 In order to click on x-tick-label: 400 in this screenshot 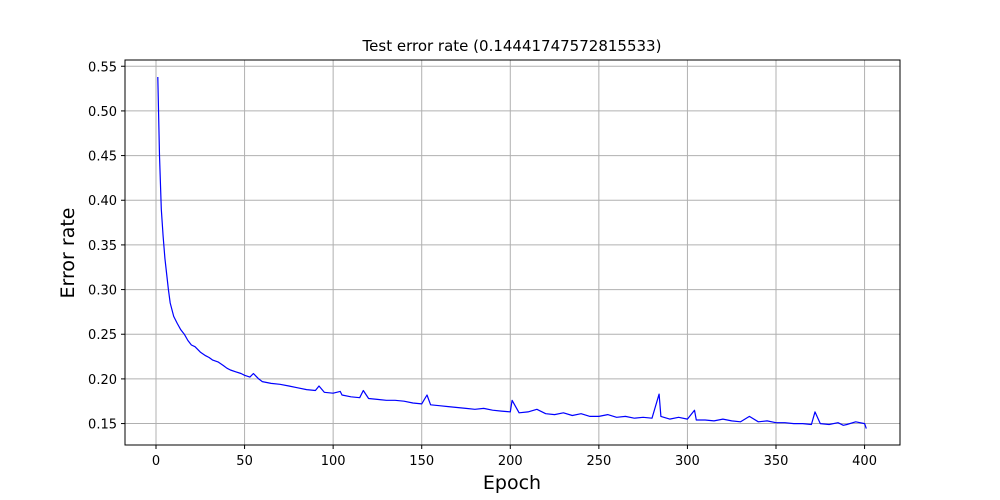, I will do `click(864, 461)`.